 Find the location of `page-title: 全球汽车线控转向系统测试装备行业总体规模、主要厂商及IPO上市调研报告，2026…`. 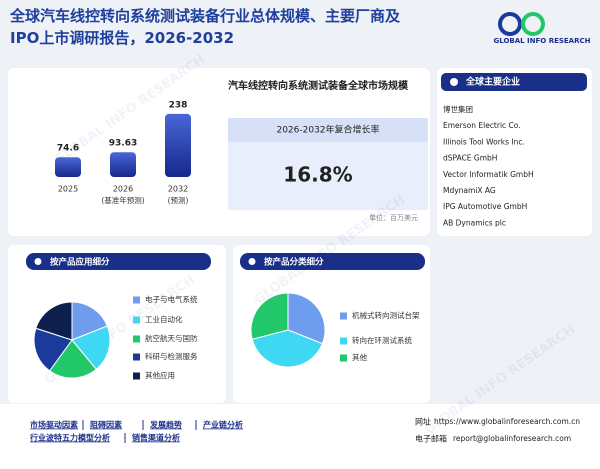

page-title: 全球汽车线控转向系统测试装备行业总体规模、主要厂商及IPO上市调研报告，2026… is located at coordinates (205, 27).